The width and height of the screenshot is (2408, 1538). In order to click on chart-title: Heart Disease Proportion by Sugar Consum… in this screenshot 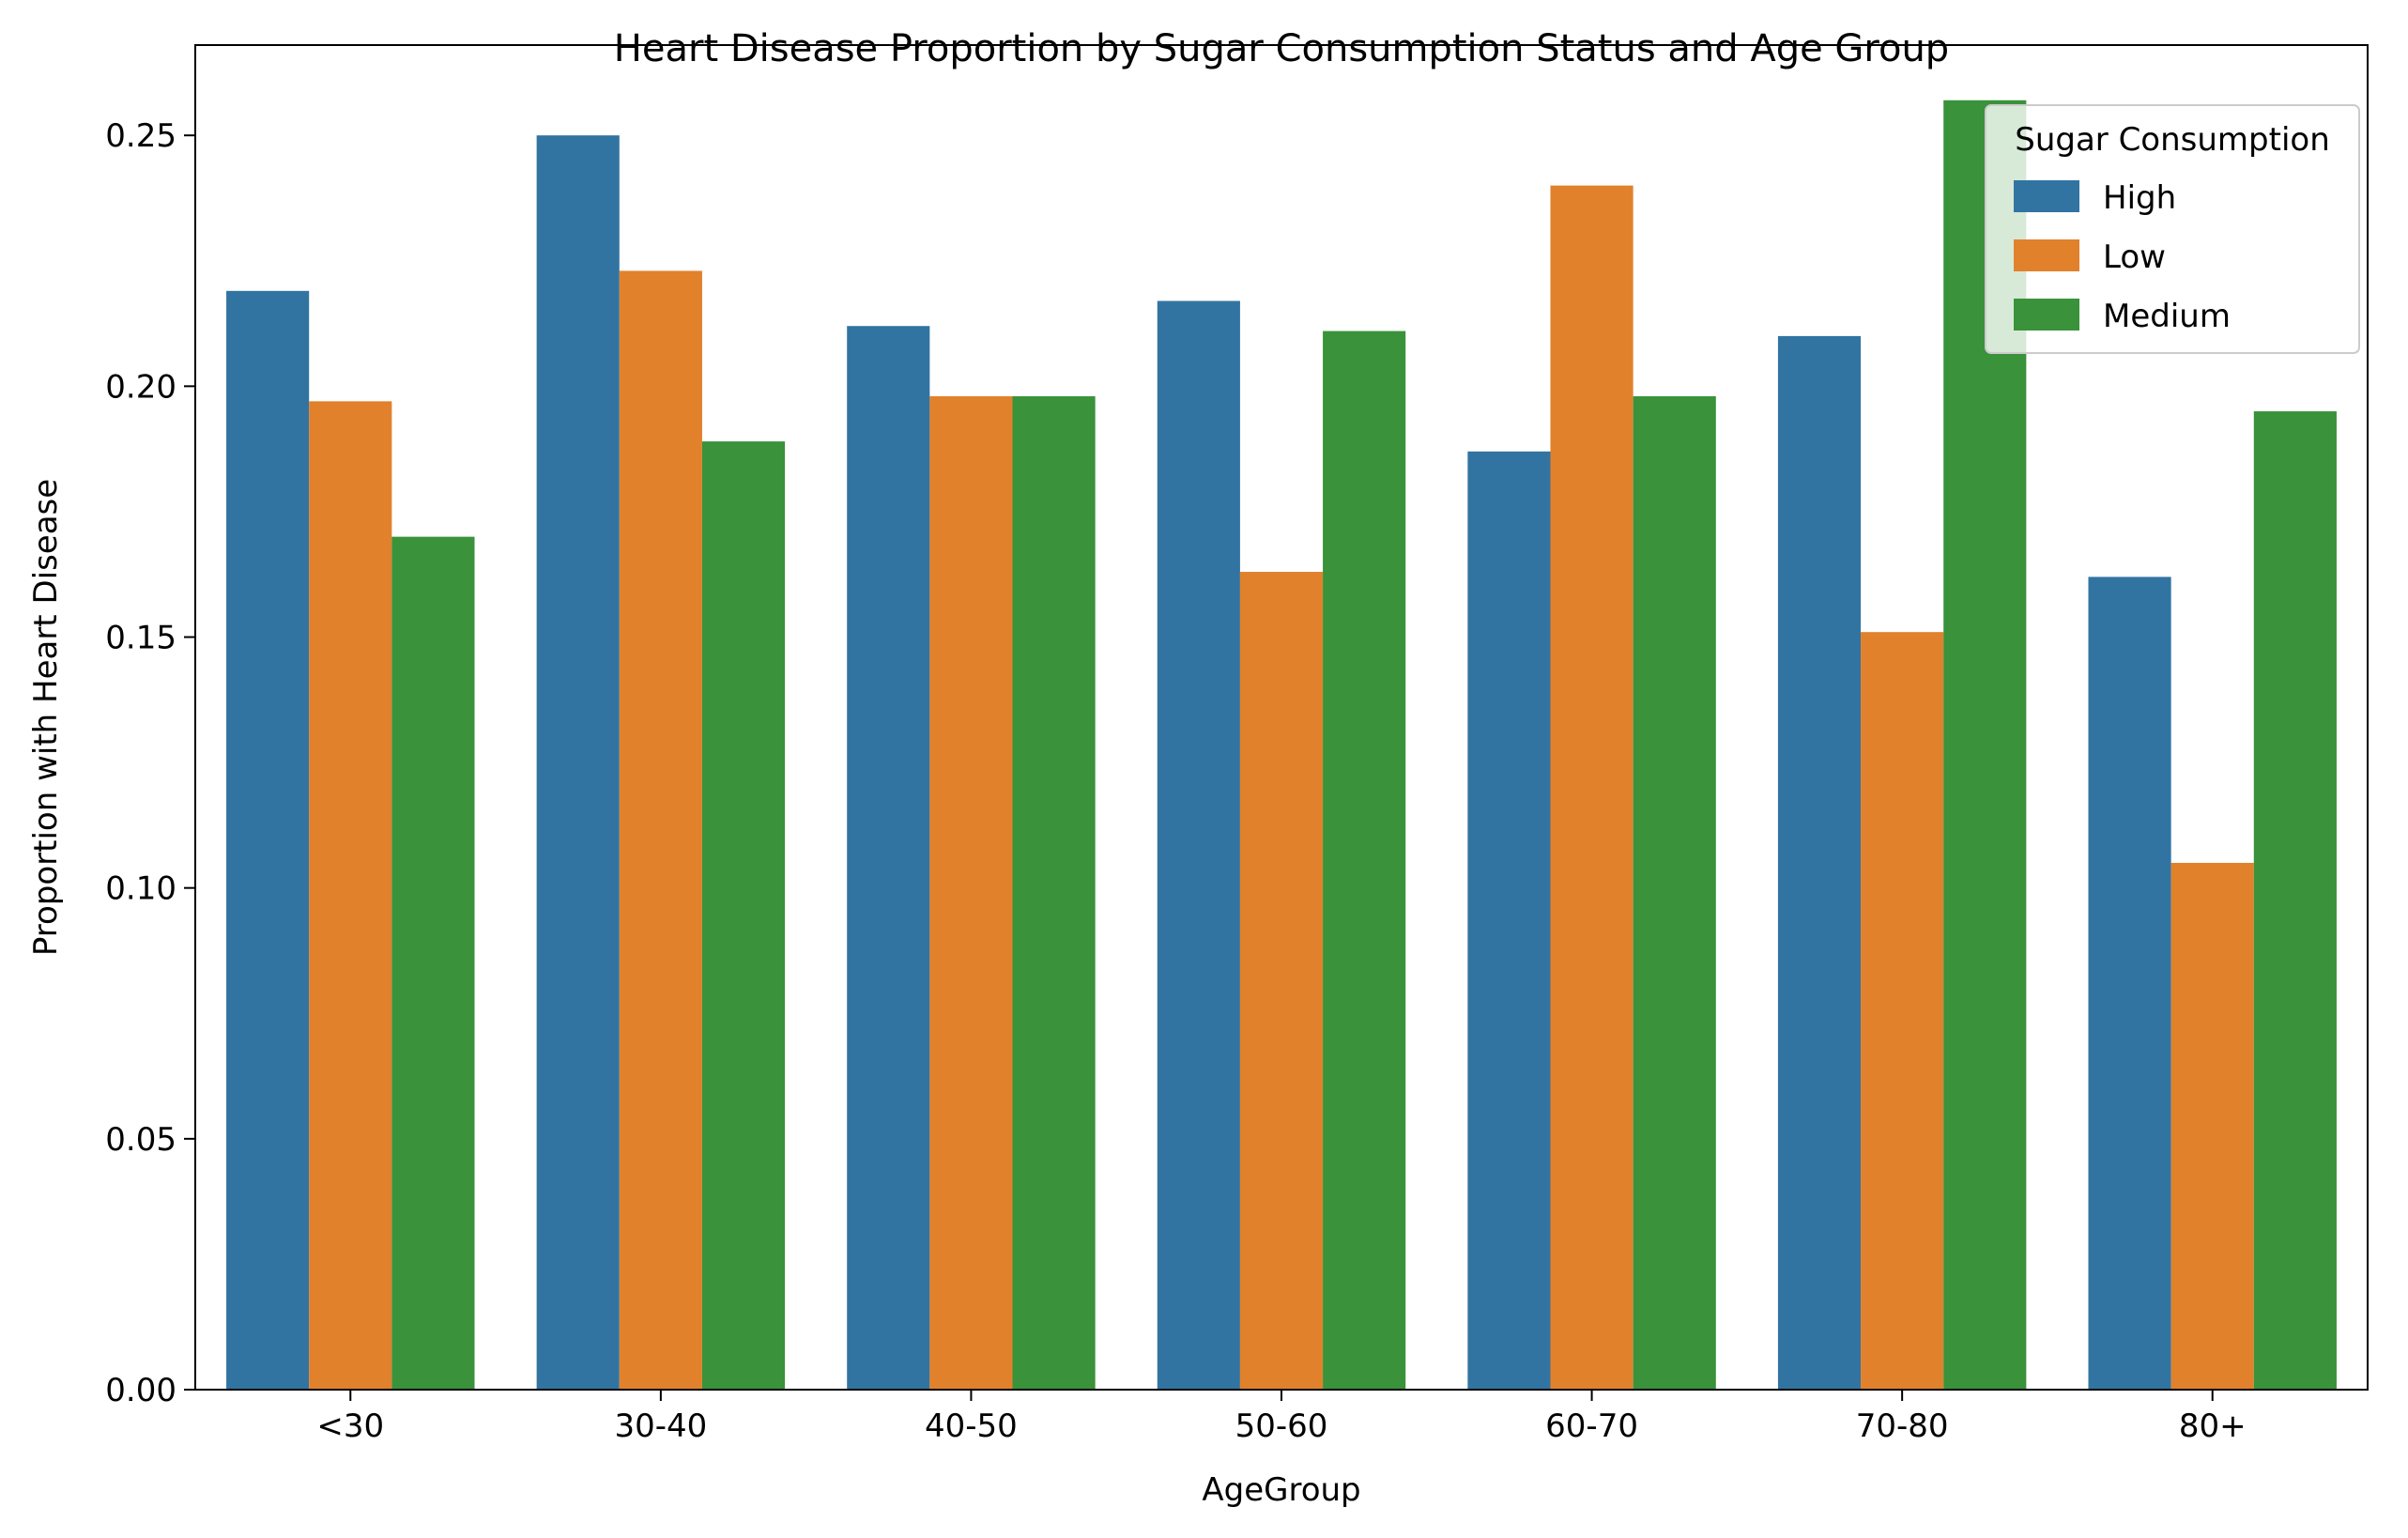, I will do `click(1281, 48)`.